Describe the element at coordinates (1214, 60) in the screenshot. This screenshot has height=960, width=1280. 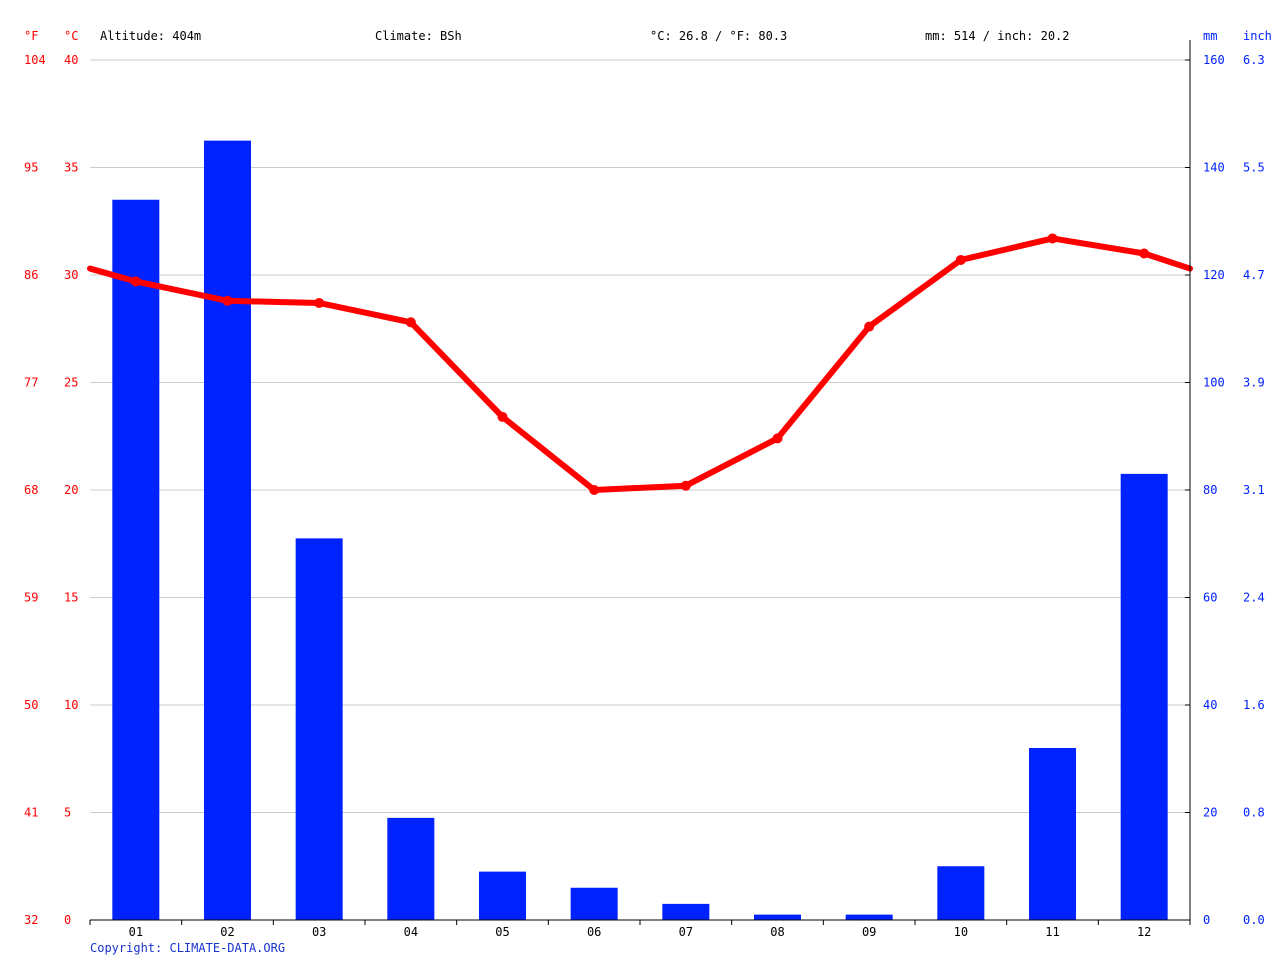
I see `mm-tick-label: 160` at that location.